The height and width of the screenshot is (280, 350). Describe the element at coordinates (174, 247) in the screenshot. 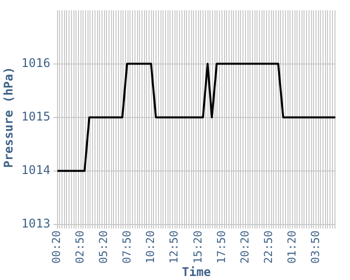

I see `x-tick-label: 12:50` at that location.